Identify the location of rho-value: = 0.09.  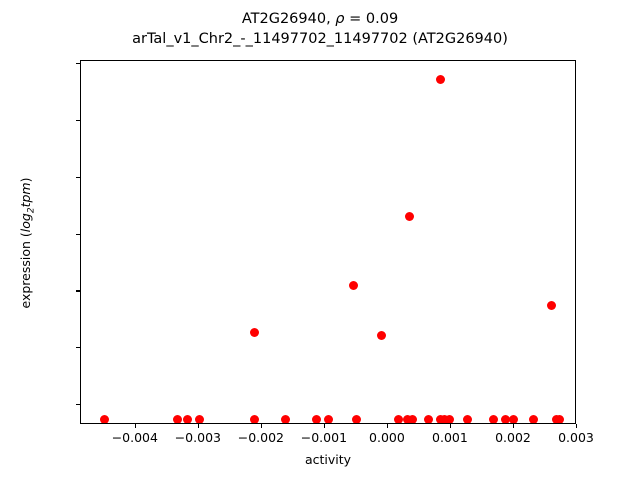
(371, 19).